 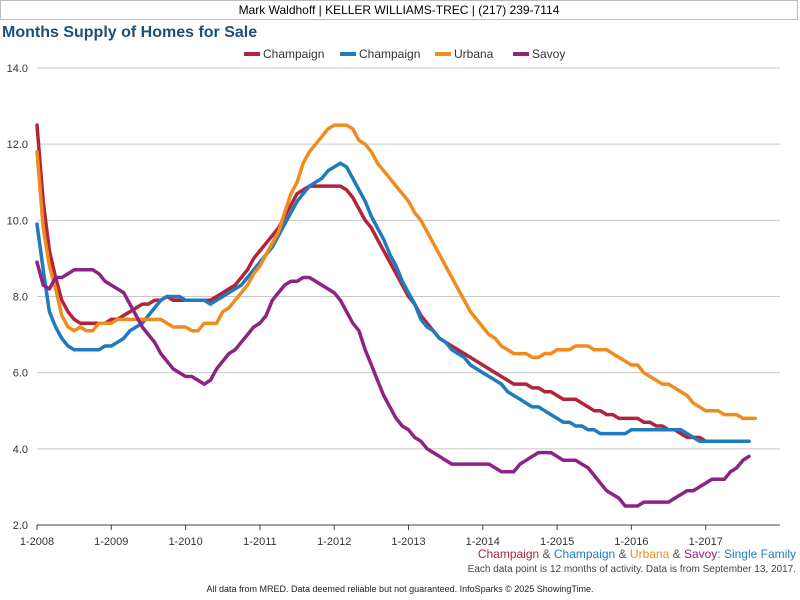 What do you see at coordinates (17, 145) in the screenshot?
I see `y-tick-label: 12.0` at bounding box center [17, 145].